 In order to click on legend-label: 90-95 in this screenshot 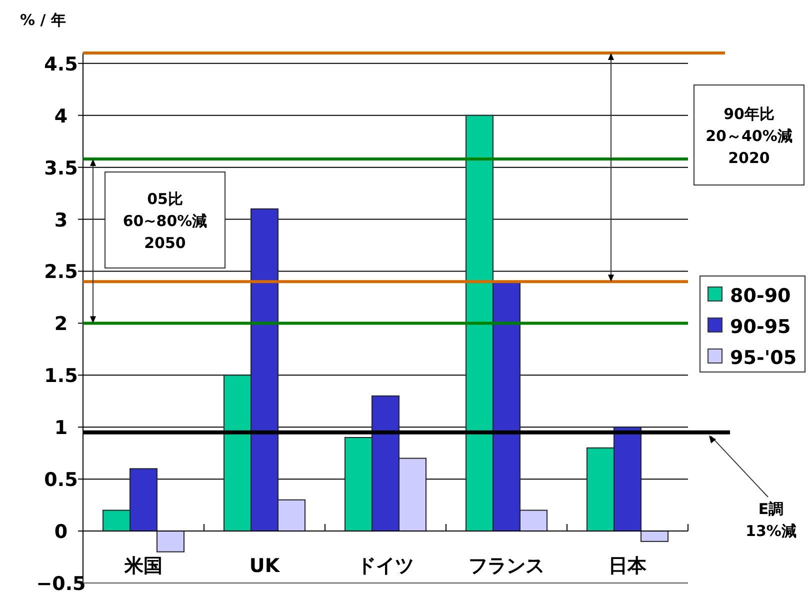, I will do `click(760, 327)`.